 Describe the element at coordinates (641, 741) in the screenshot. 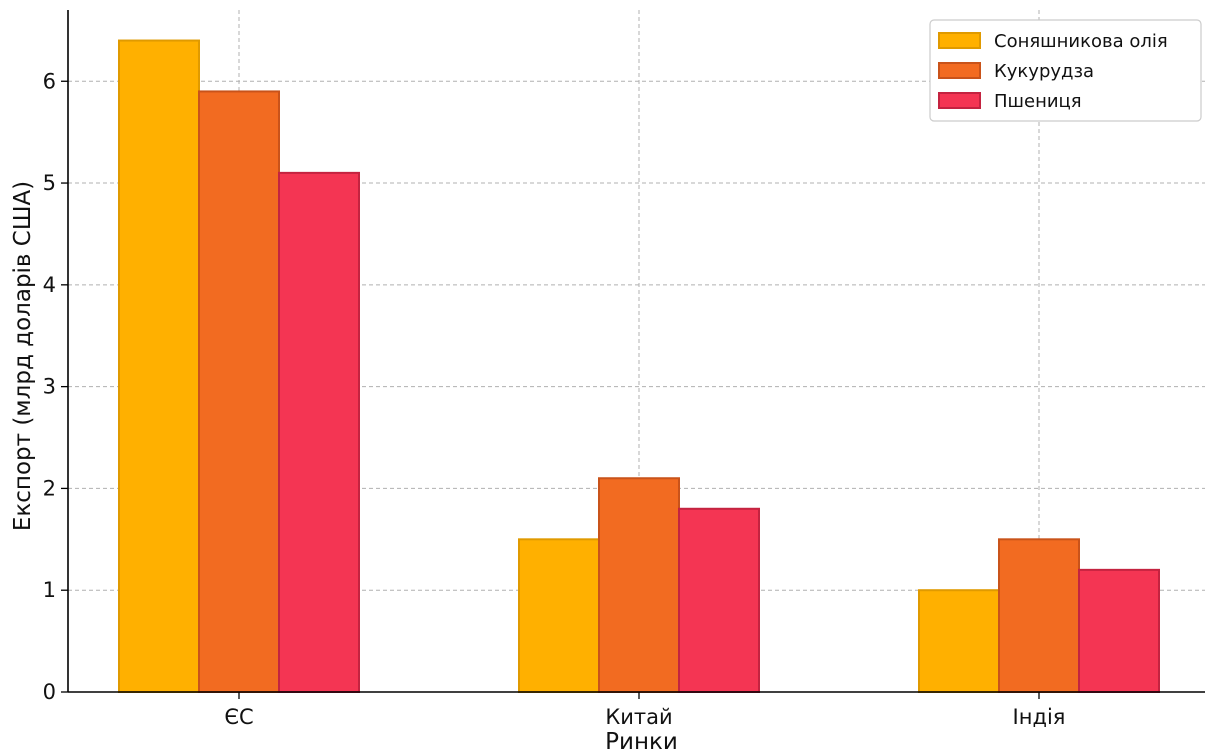

I see `x-axis-title: Ринки` at that location.